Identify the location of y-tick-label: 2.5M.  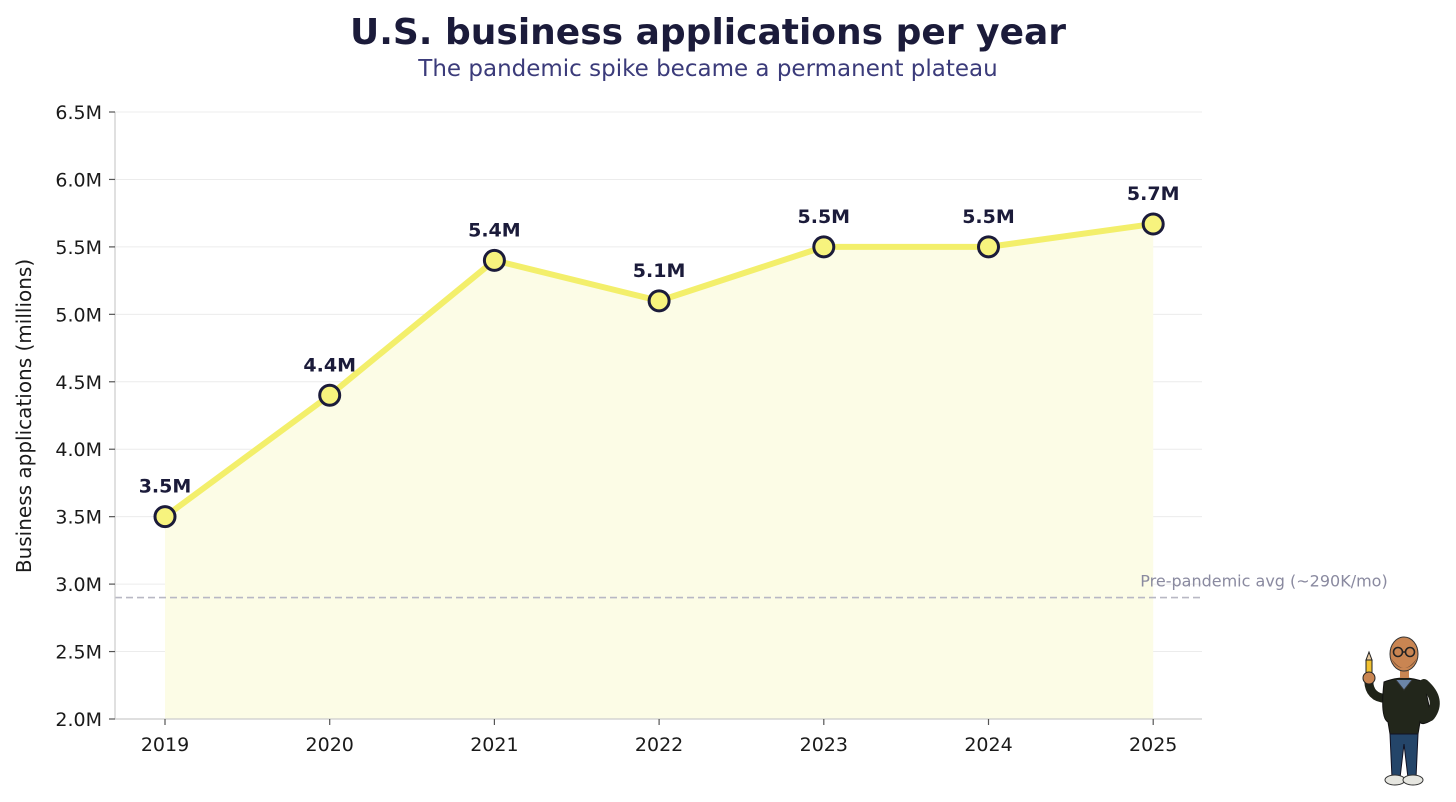
(78, 653).